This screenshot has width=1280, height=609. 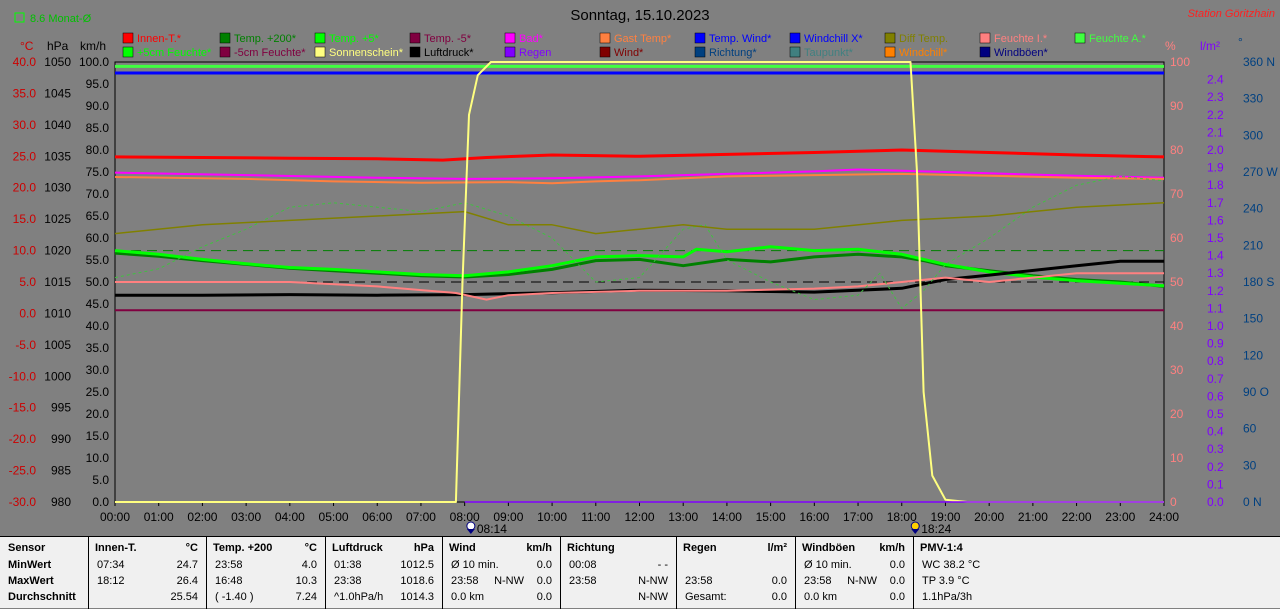 I want to click on stat-time: 23:58, so click(x=229, y=565).